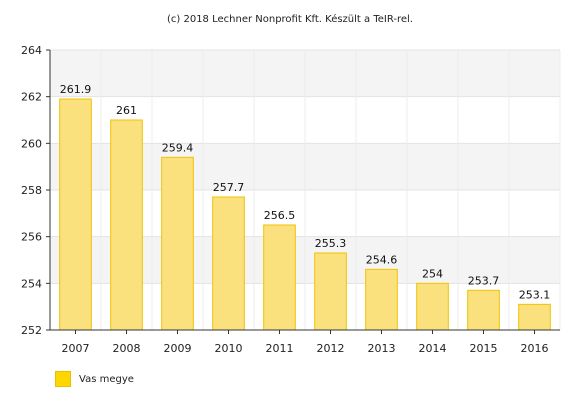 Image resolution: width=580 pixels, height=400 pixels. Describe the element at coordinates (535, 294) in the screenshot. I see `data-label: 253.1` at that location.